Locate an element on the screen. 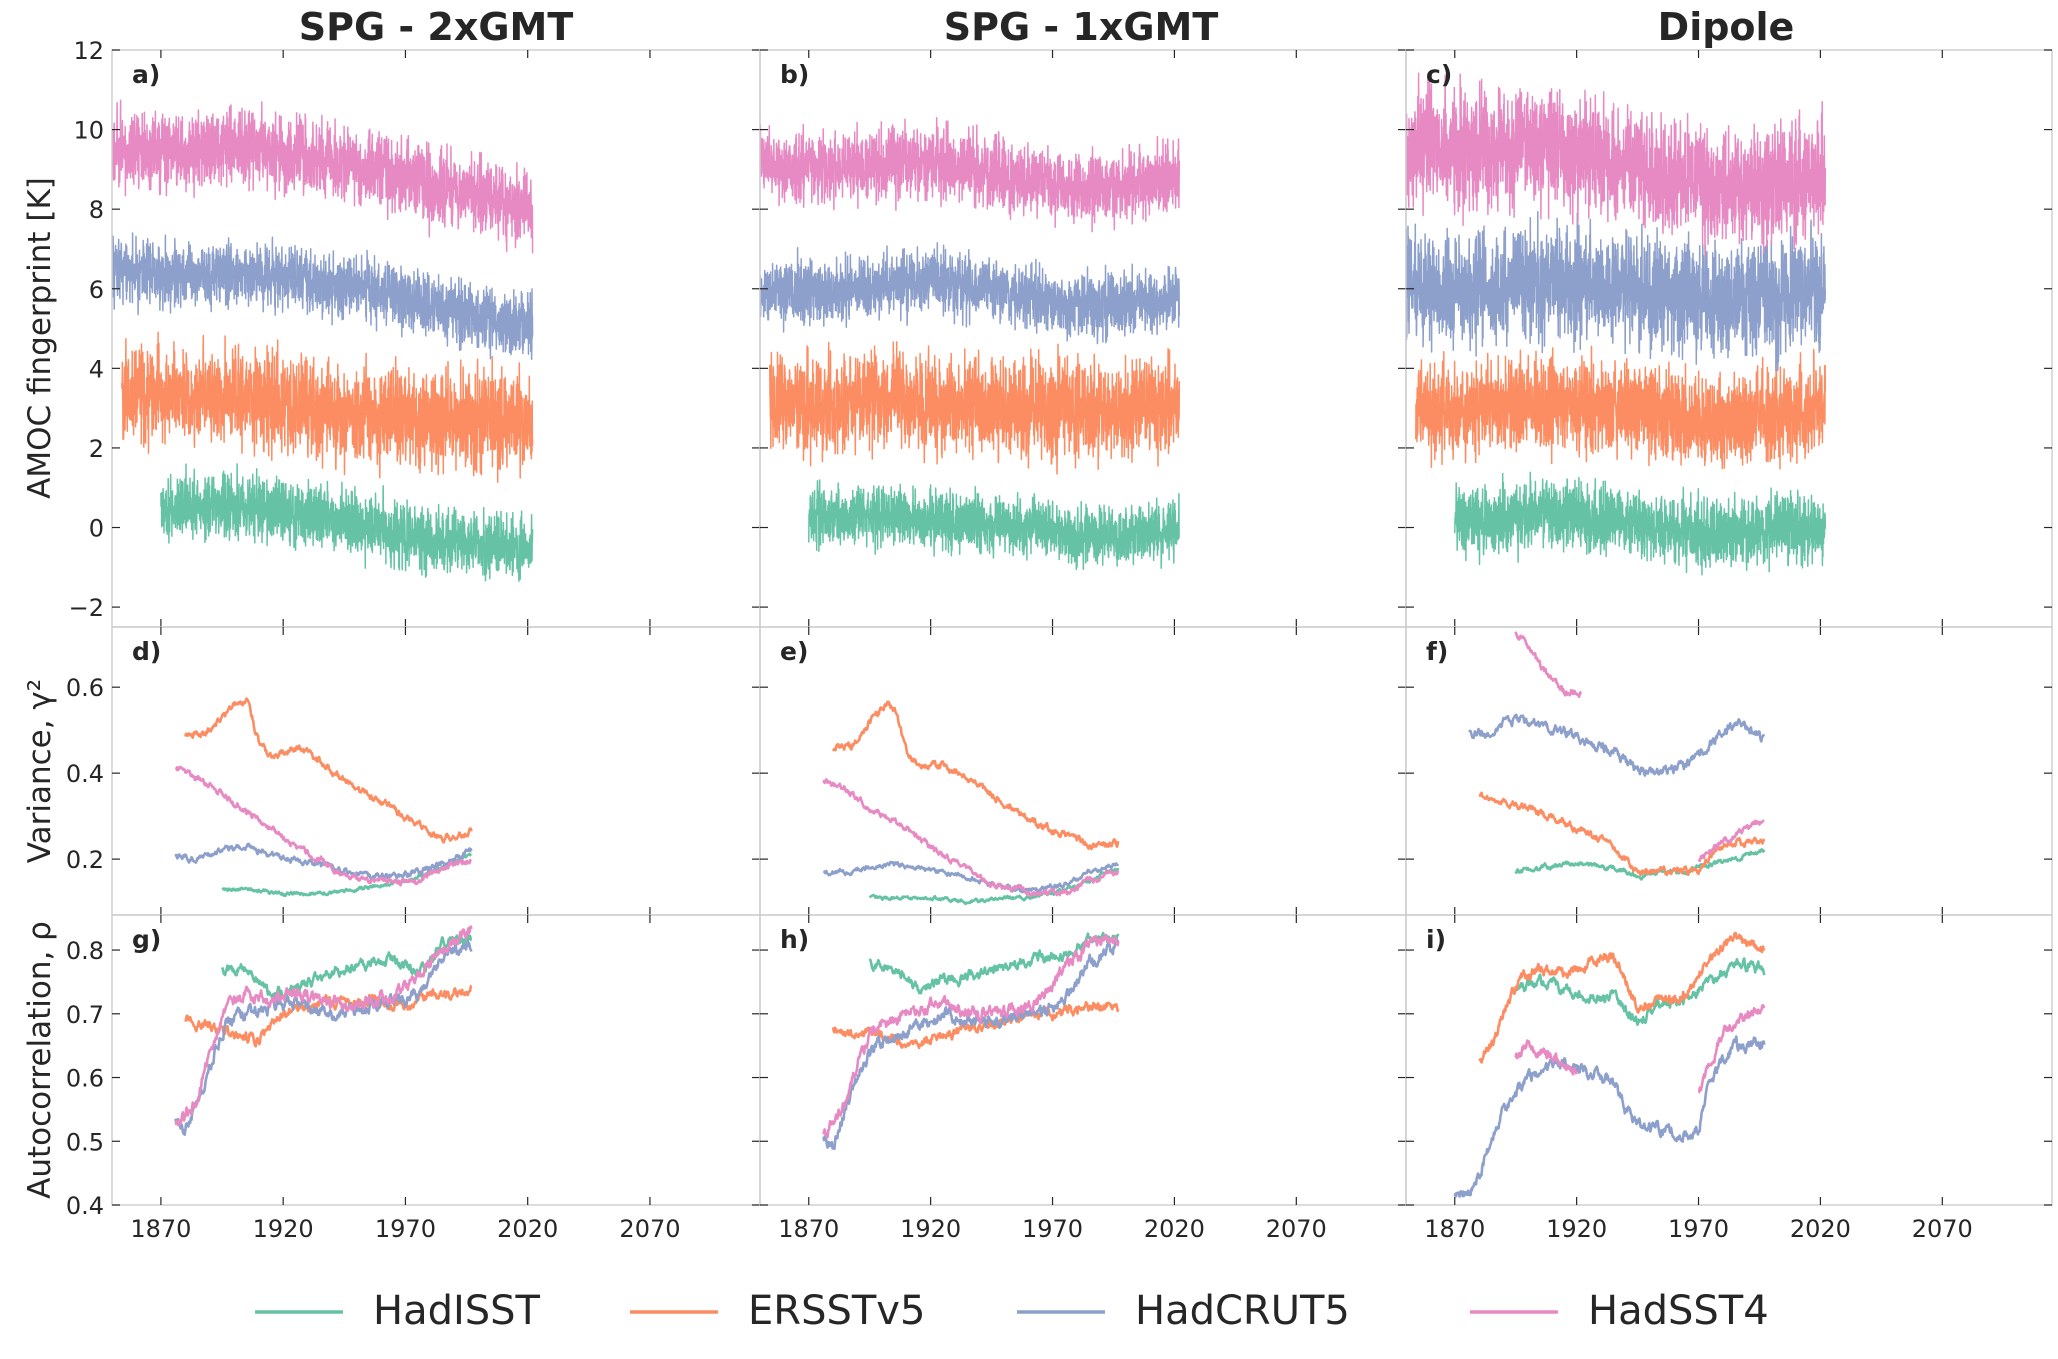  panel-a: −2 0 2 4 6 8 10 12 a) is located at coordinates (415, 332).